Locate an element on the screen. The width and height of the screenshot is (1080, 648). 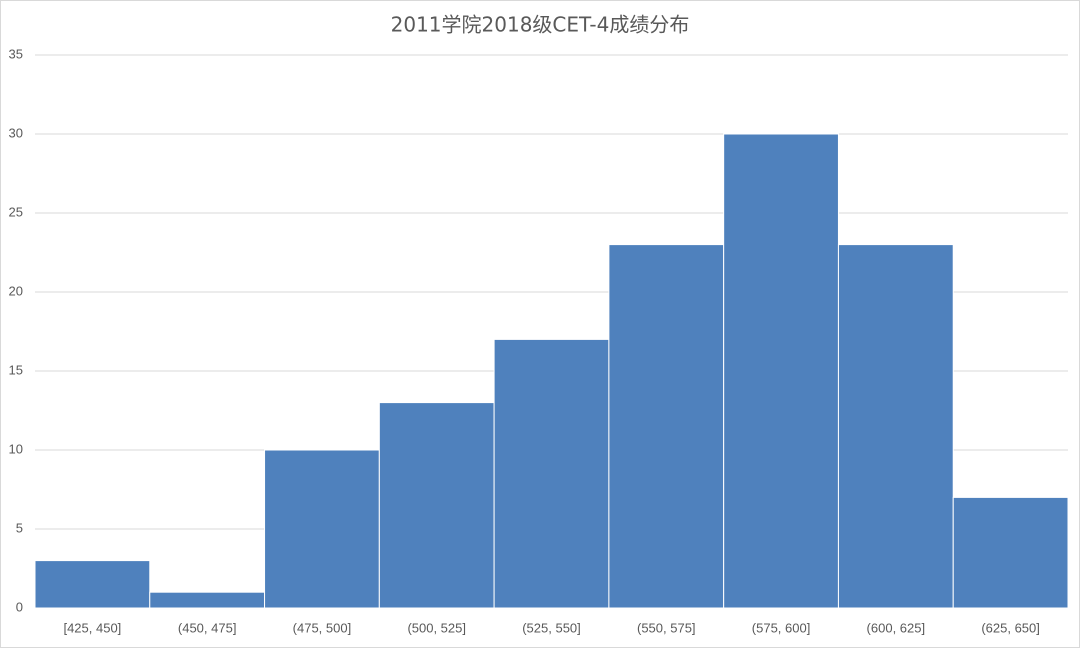
x-tick-label: (575, 600] is located at coordinates (781, 627).